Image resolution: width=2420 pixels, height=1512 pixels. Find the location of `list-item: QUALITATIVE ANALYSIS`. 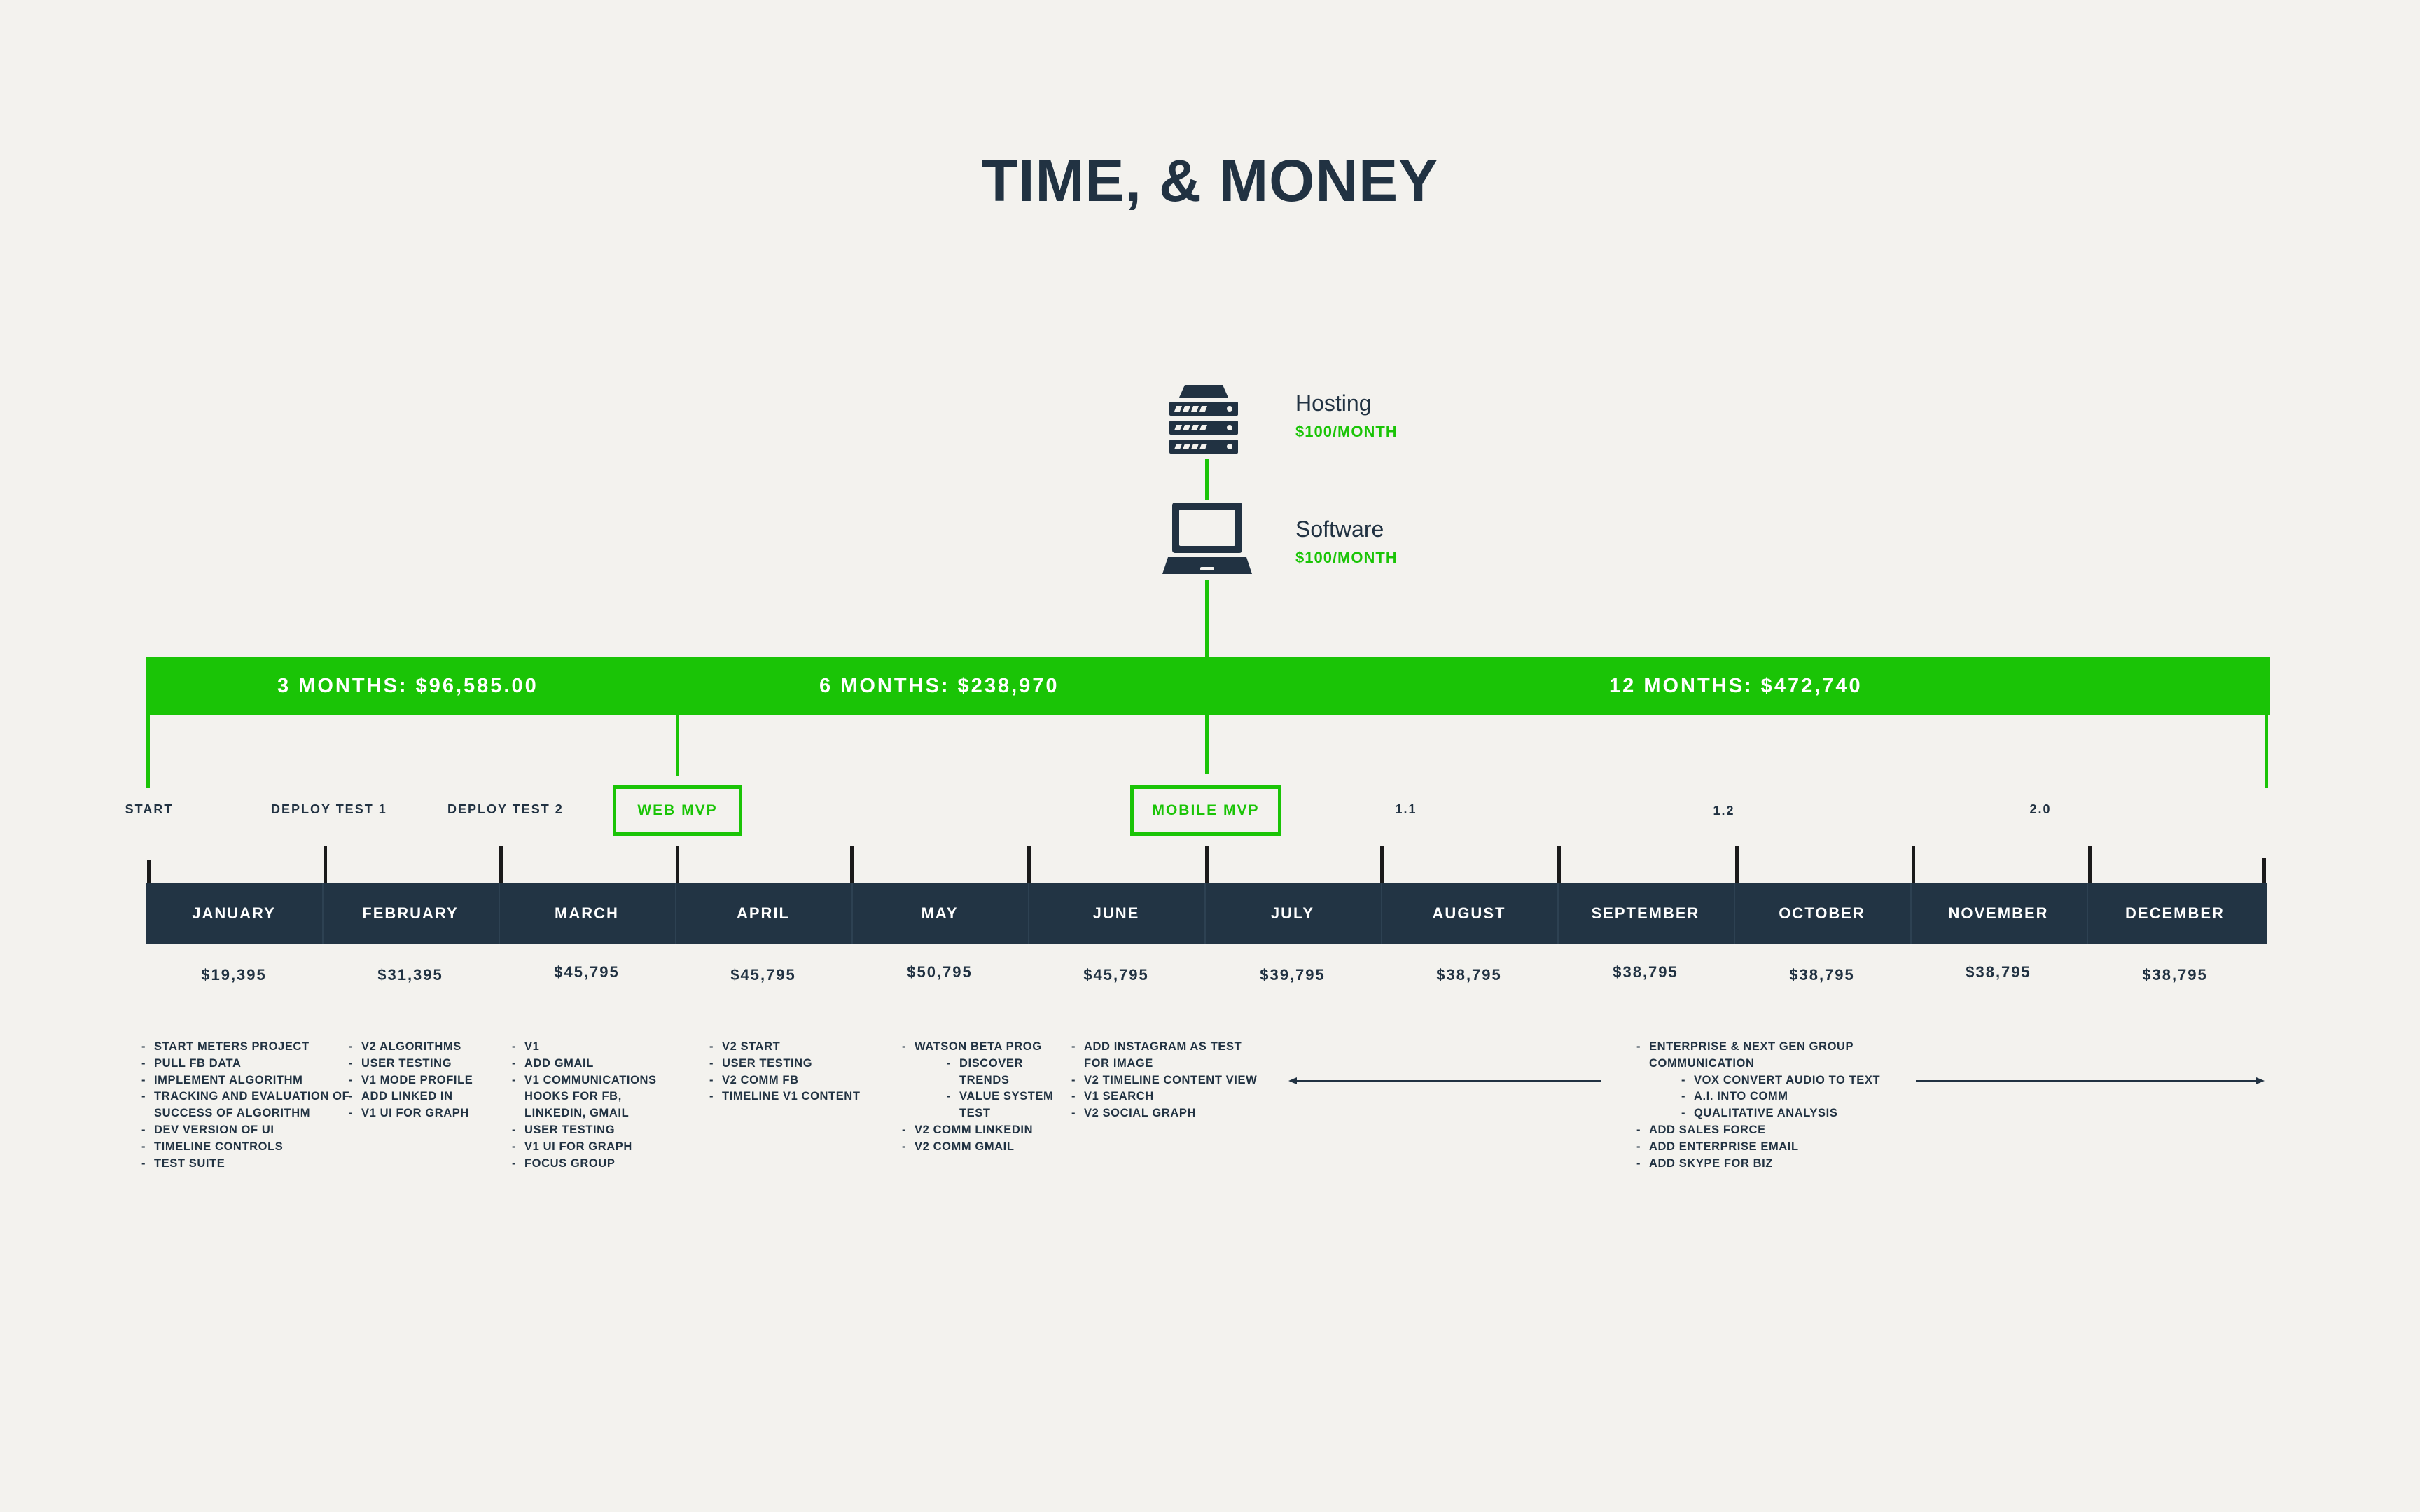

list-item: QUALITATIVE ANALYSIS is located at coordinates (1758, 1113).